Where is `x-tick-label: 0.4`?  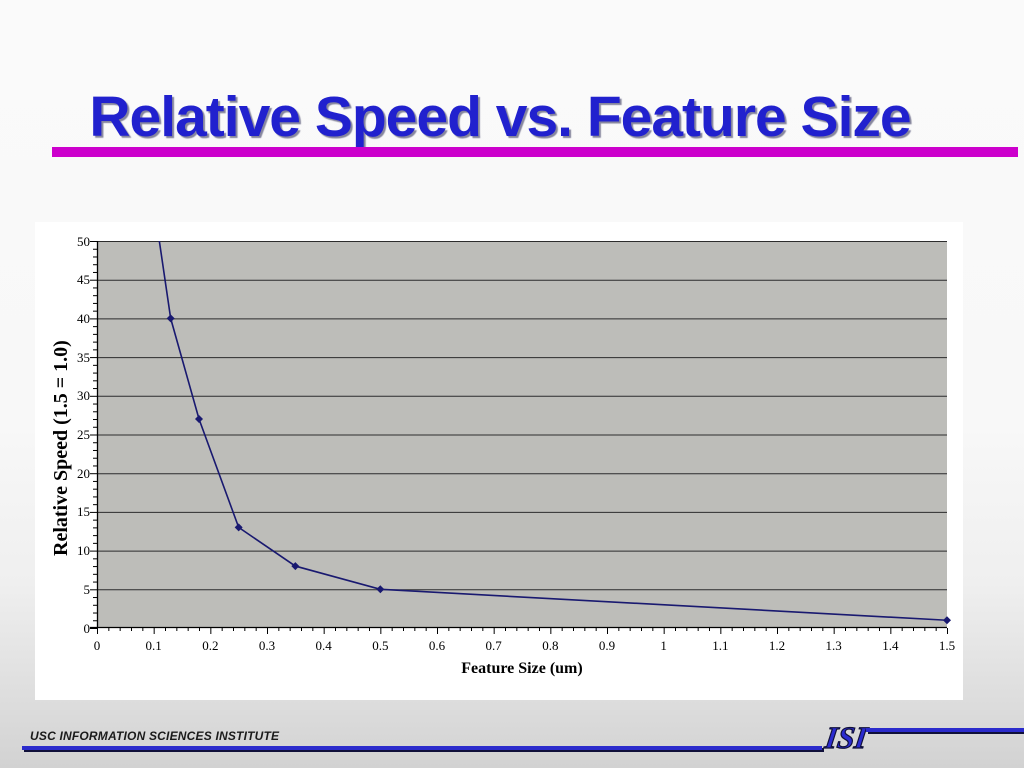 x-tick-label: 0.4 is located at coordinates (323, 645).